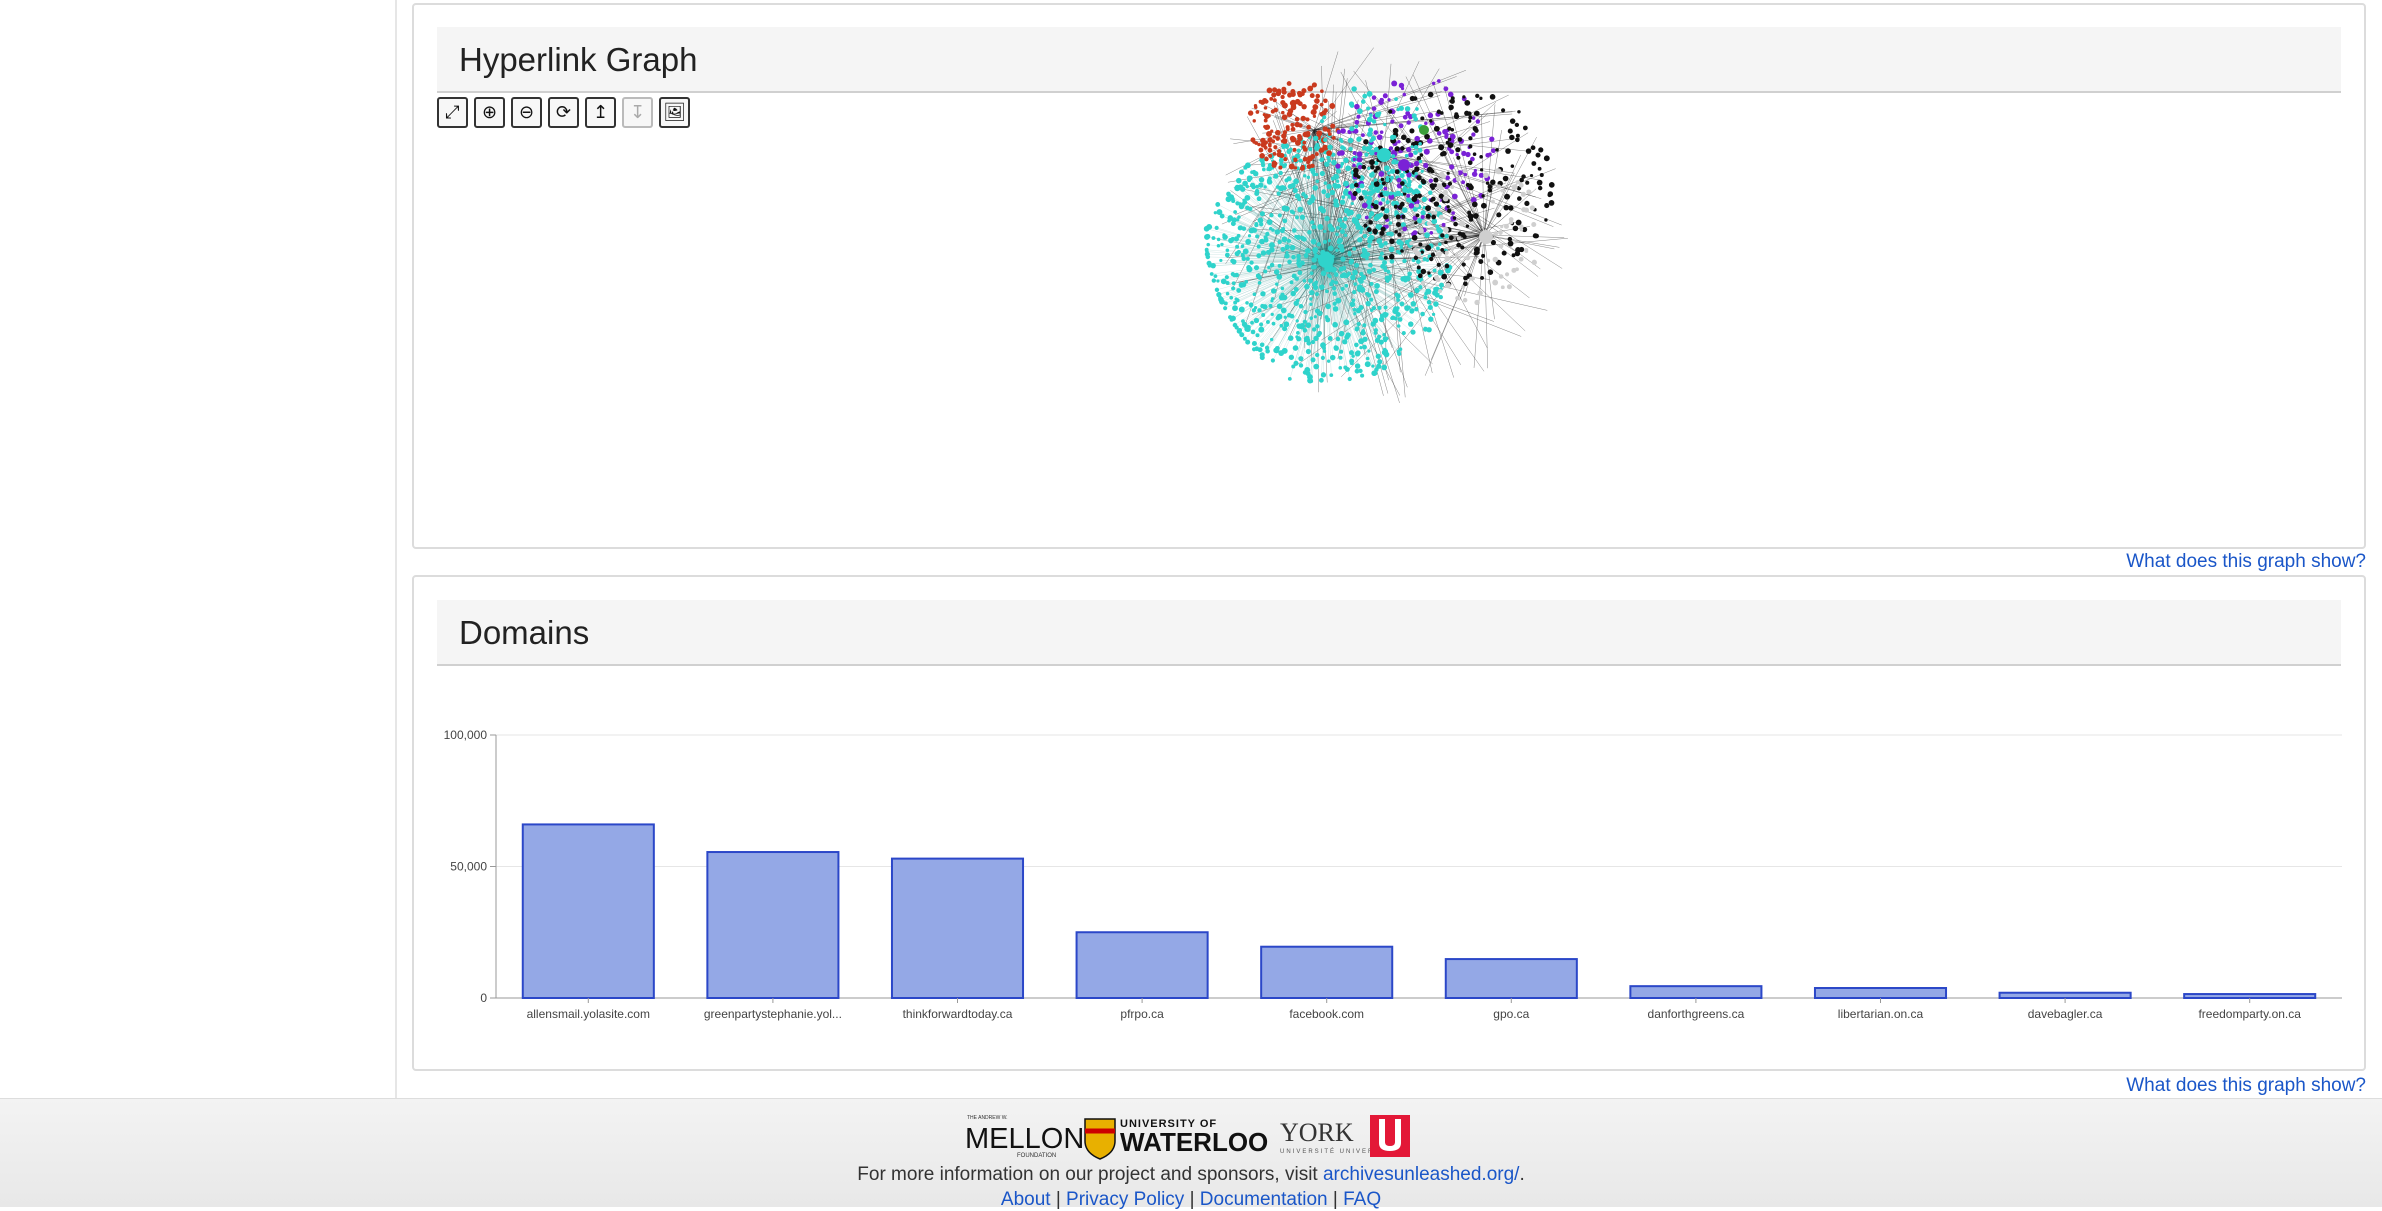 This screenshot has height=1211, width=2382. Describe the element at coordinates (396, 549) in the screenshot. I see `sidebar-divider` at that location.